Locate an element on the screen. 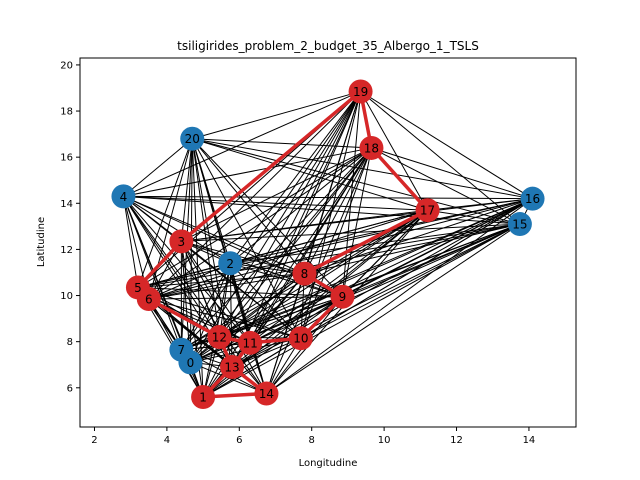 This screenshot has height=480, width=640. x-tick-label: 2 is located at coordinates (94, 440).